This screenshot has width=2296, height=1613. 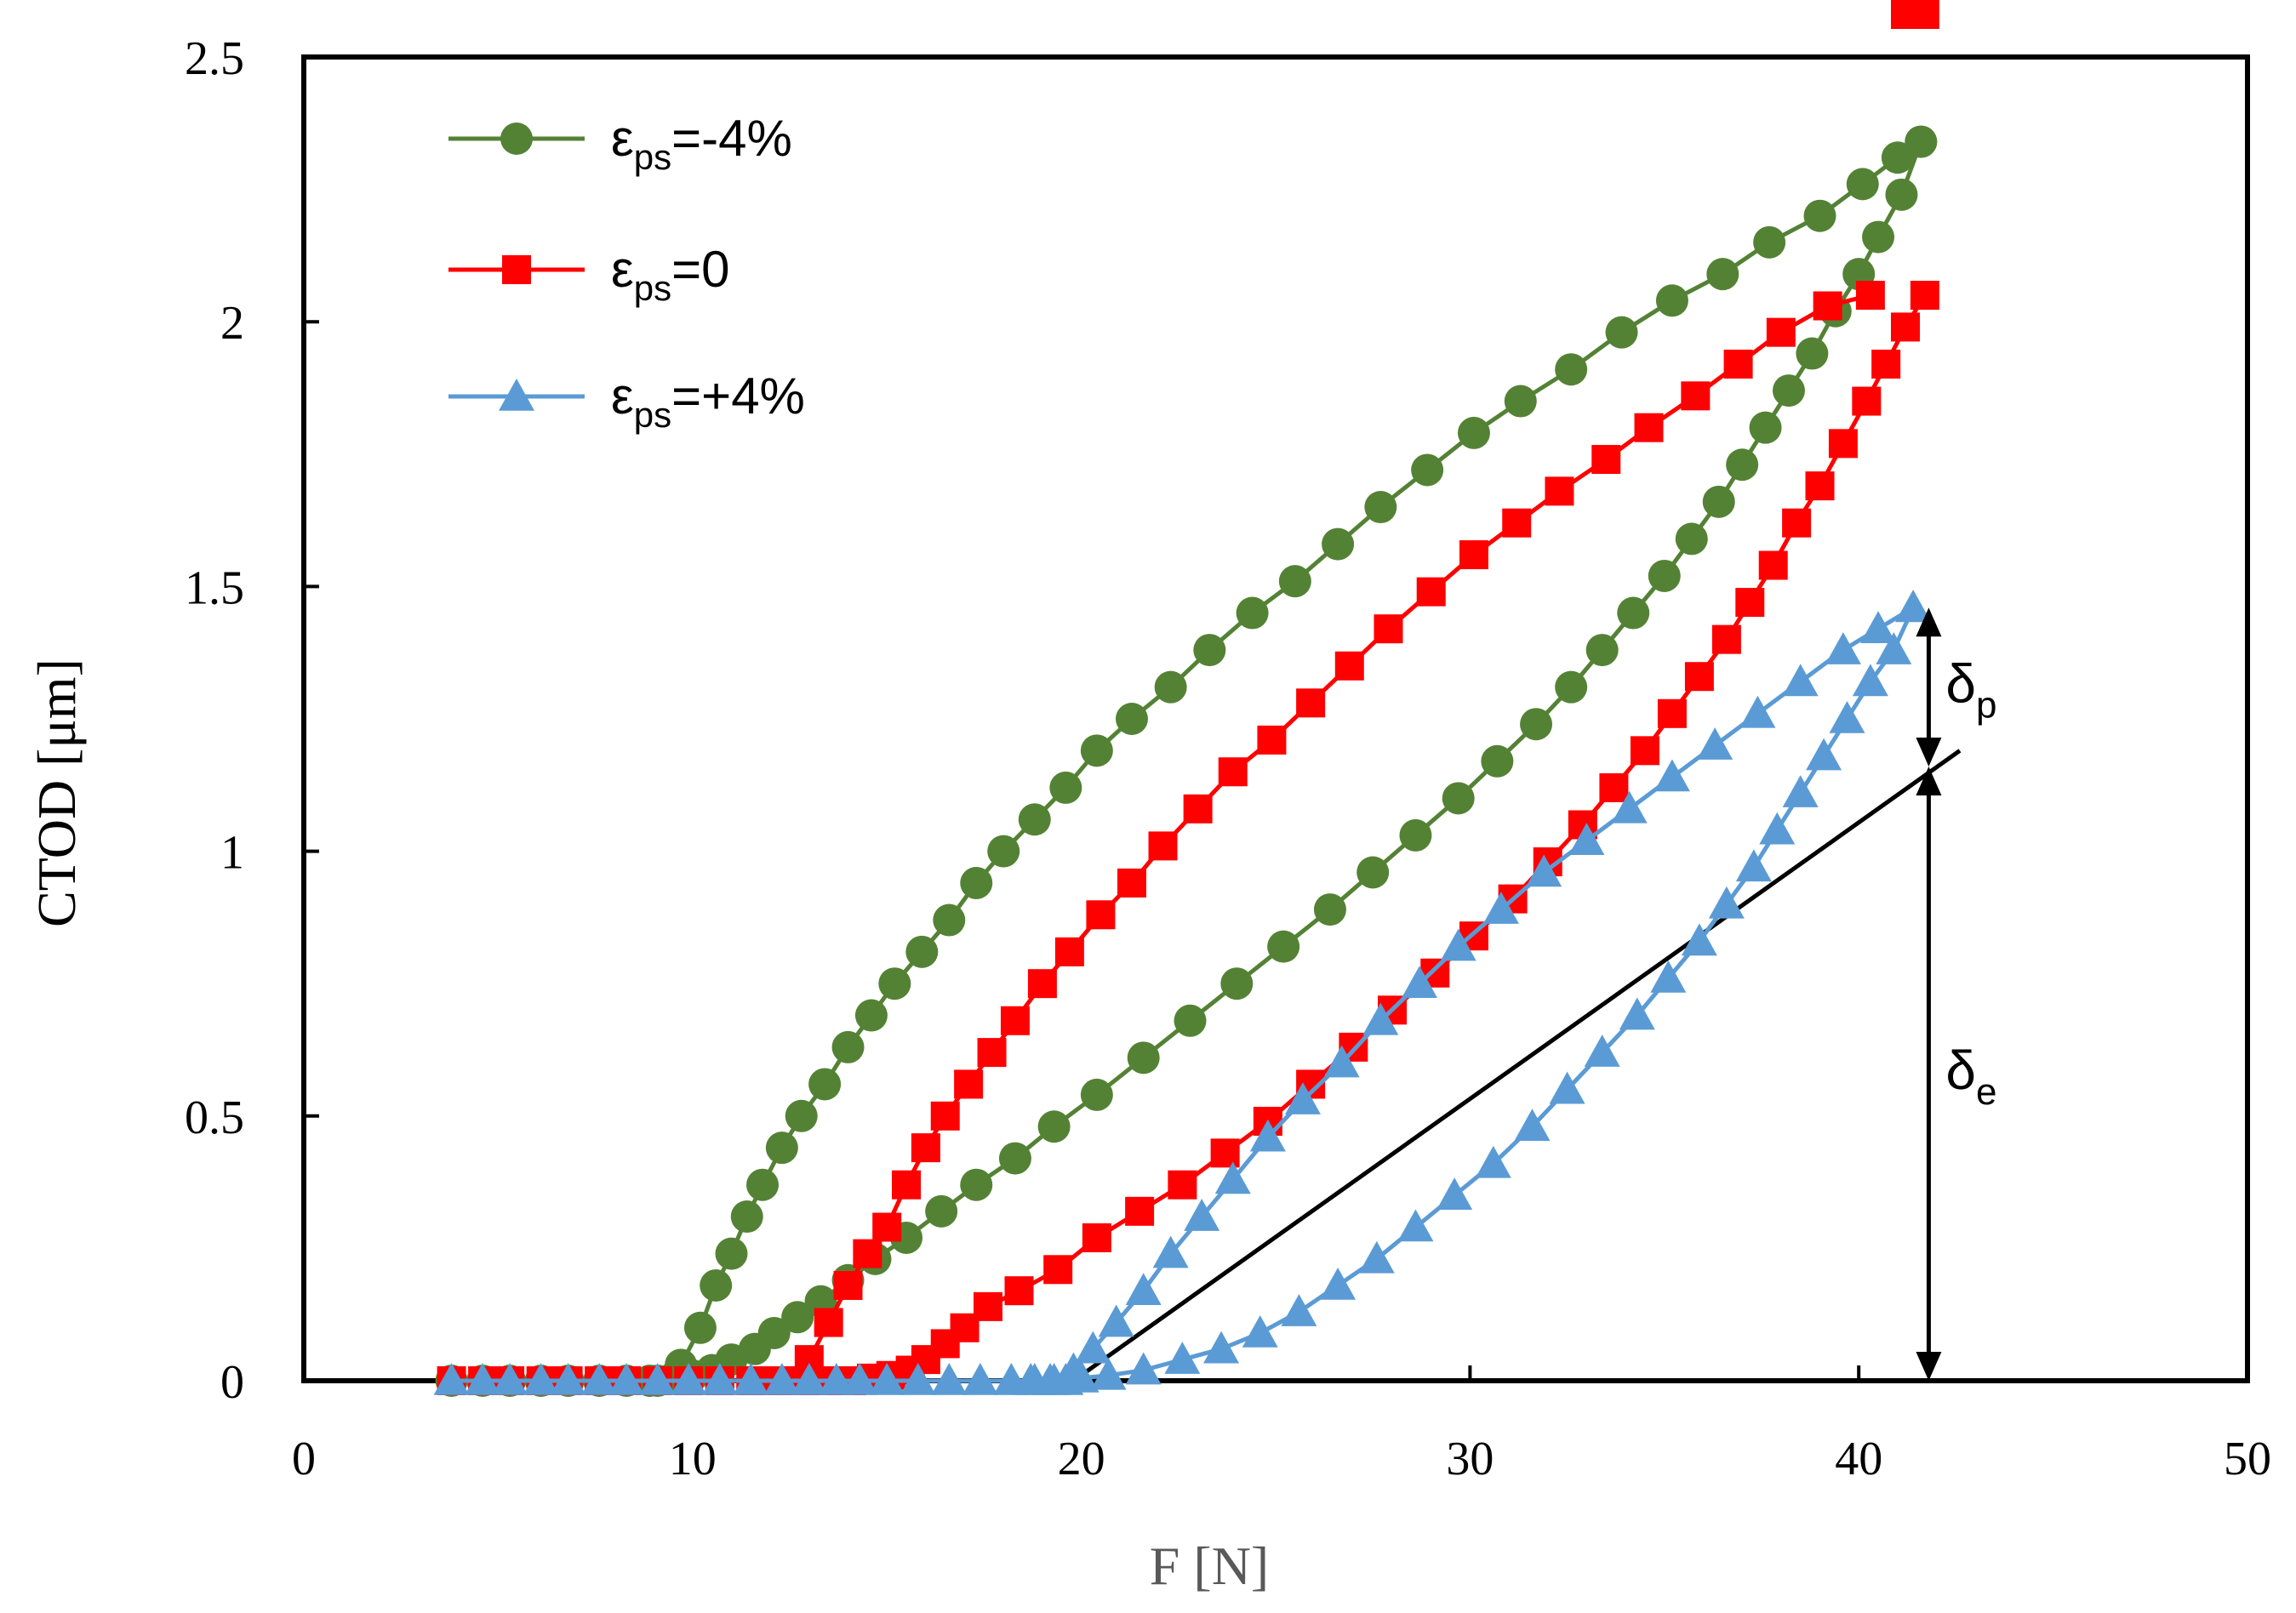 What do you see at coordinates (232, 1382) in the screenshot?
I see `y-tick-label: 0` at bounding box center [232, 1382].